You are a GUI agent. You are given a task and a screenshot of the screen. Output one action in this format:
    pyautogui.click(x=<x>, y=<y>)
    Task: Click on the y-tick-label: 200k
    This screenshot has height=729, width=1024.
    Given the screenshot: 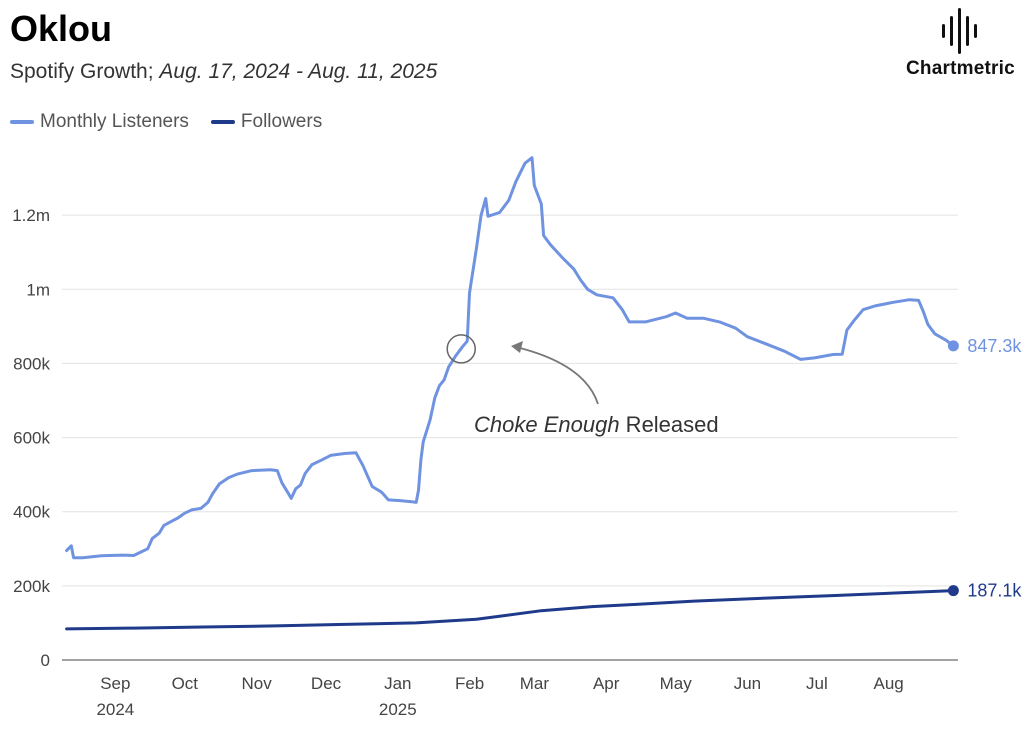 What is the action you would take?
    pyautogui.click(x=31, y=586)
    